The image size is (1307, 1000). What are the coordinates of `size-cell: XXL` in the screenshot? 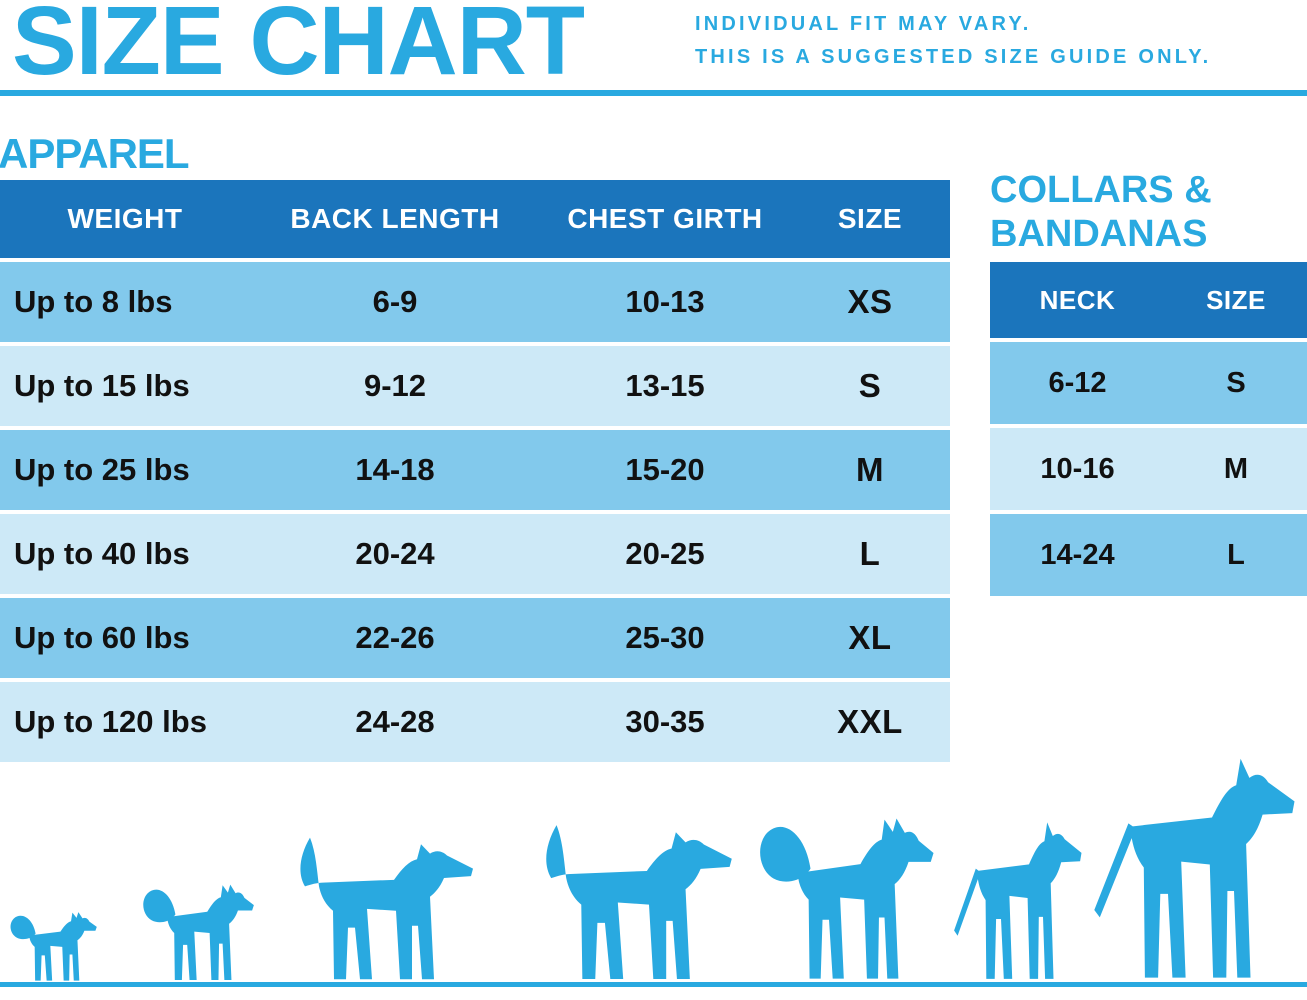 It's located at (870, 721).